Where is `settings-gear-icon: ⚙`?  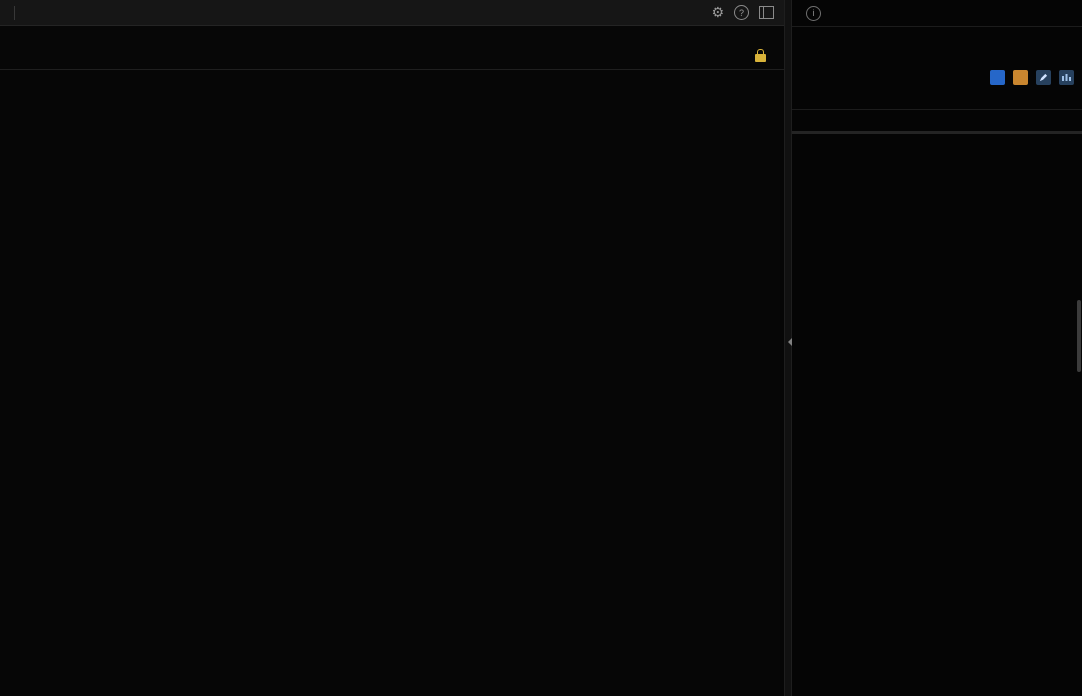
settings-gear-icon: ⚙ is located at coordinates (717, 12).